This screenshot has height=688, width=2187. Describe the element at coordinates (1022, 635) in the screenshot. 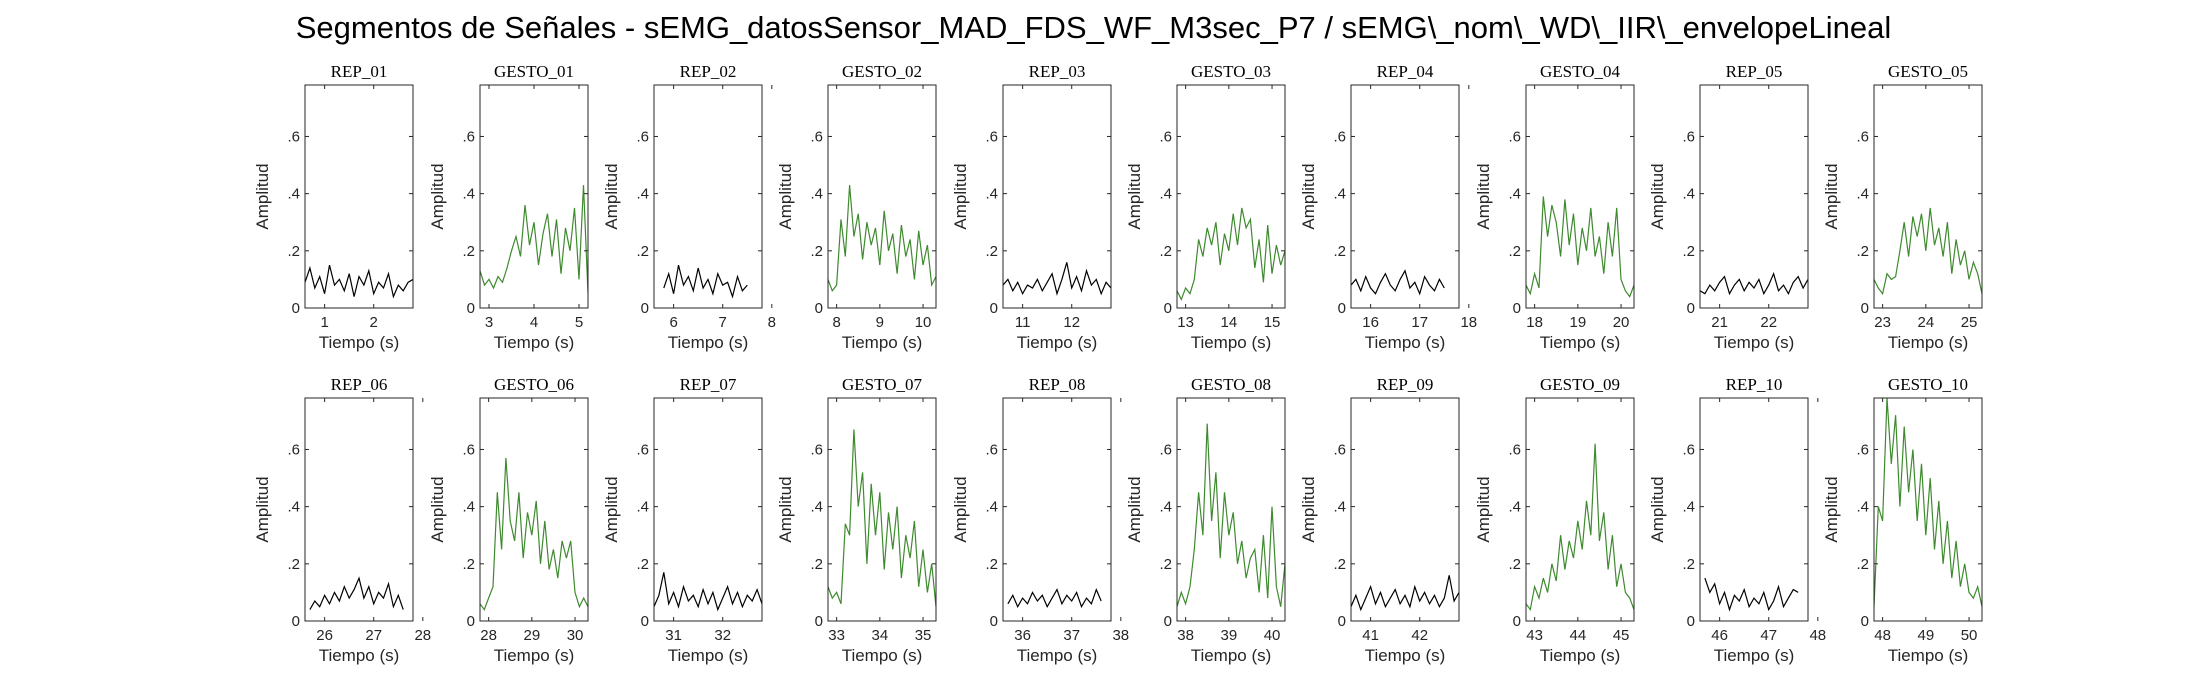

I see `x-tick-label: 36` at that location.